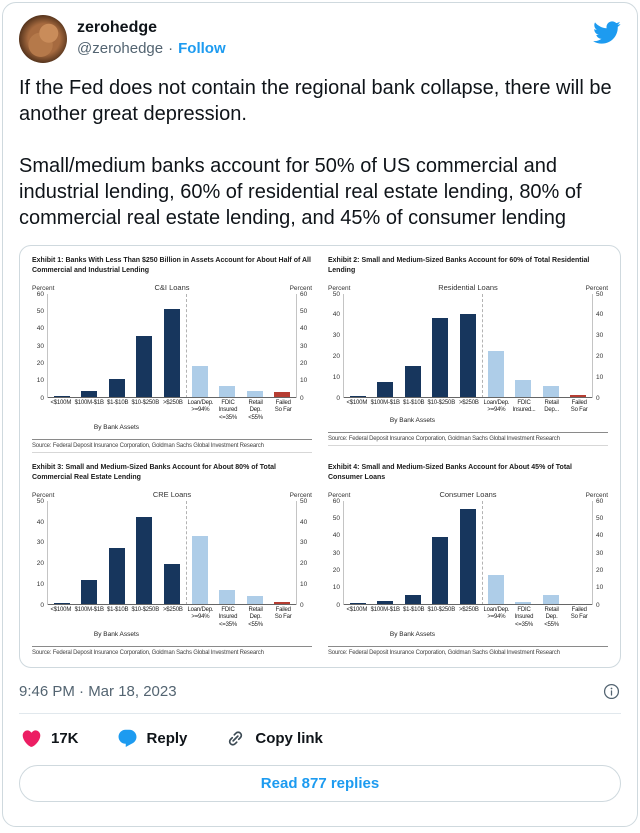  Describe the element at coordinates (61, 618) in the screenshot. I see `x-axis-label: <$100M` at that location.